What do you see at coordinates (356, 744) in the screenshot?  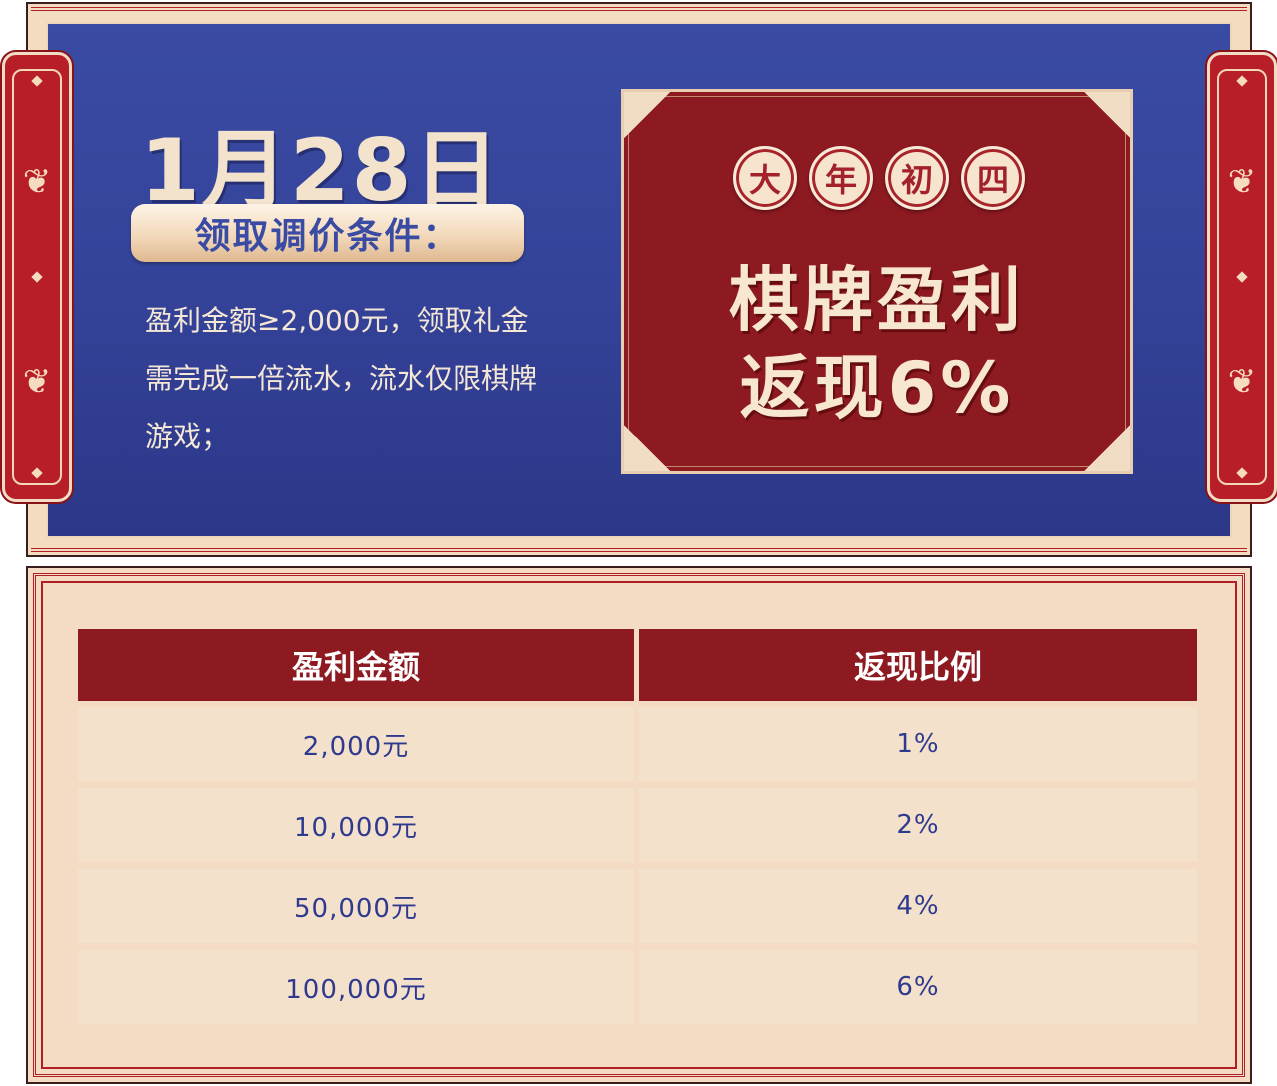 I see `profit-amount-cell: 2,000元` at bounding box center [356, 744].